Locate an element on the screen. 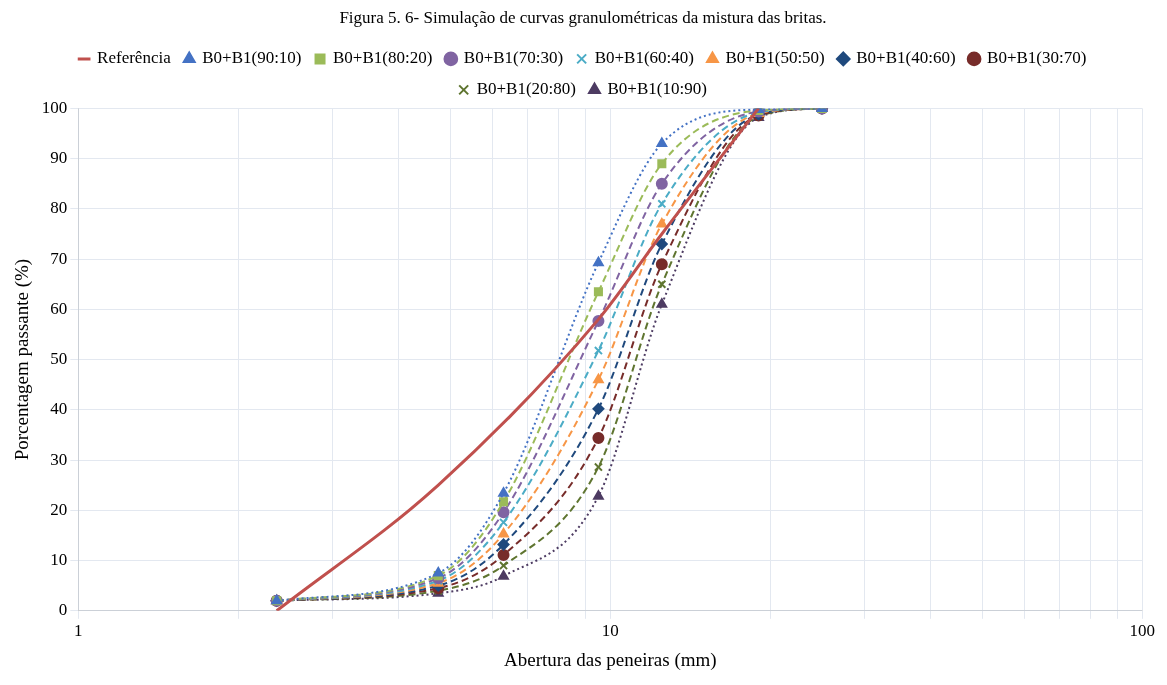  y-tick-label: 90 is located at coordinates (59, 158).